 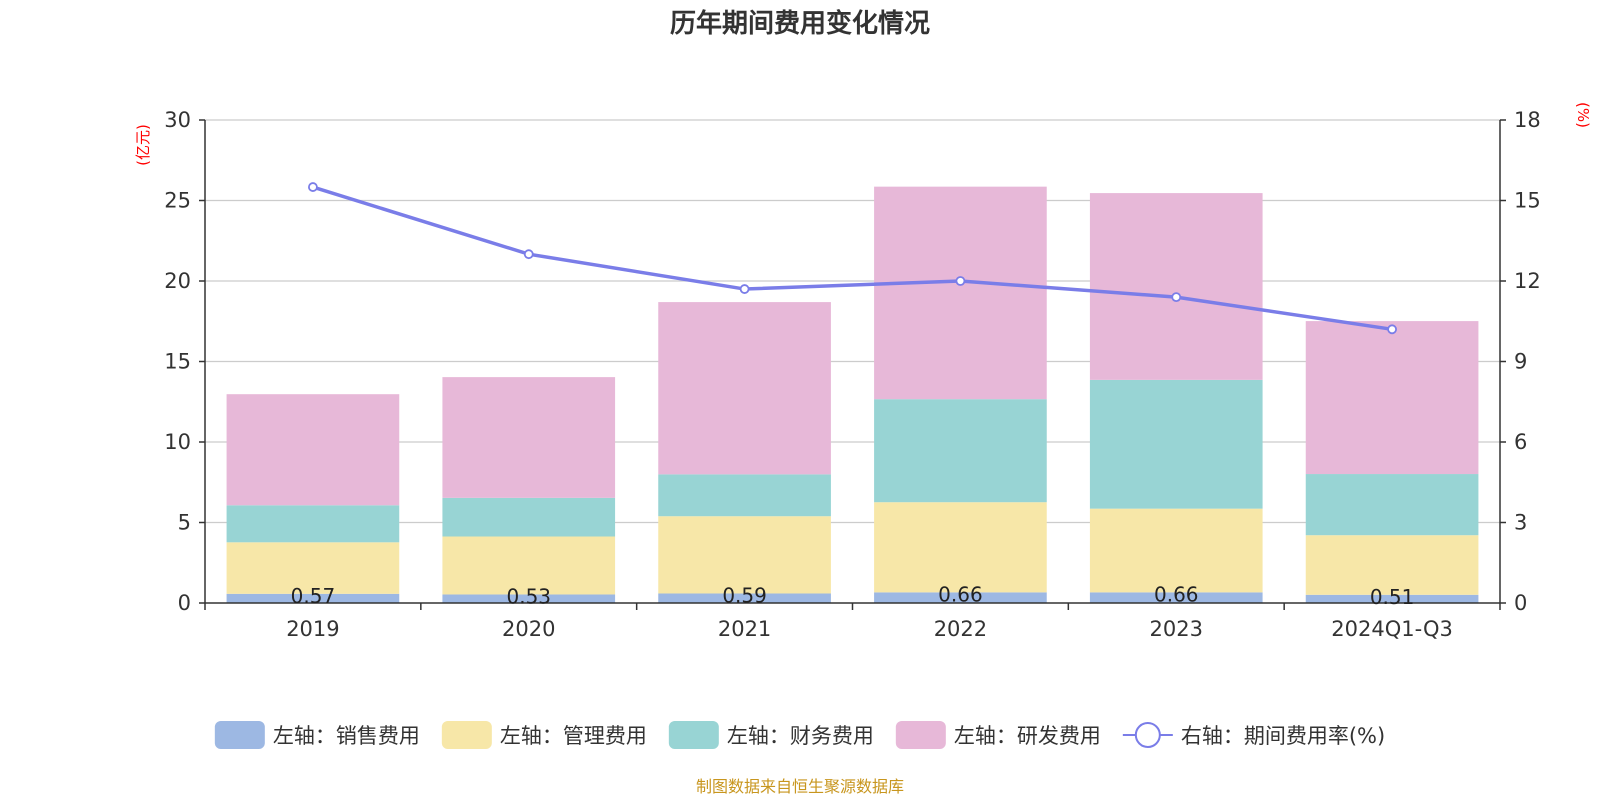 I want to click on legend-label: 左轴：研发费用, so click(x=1027, y=736).